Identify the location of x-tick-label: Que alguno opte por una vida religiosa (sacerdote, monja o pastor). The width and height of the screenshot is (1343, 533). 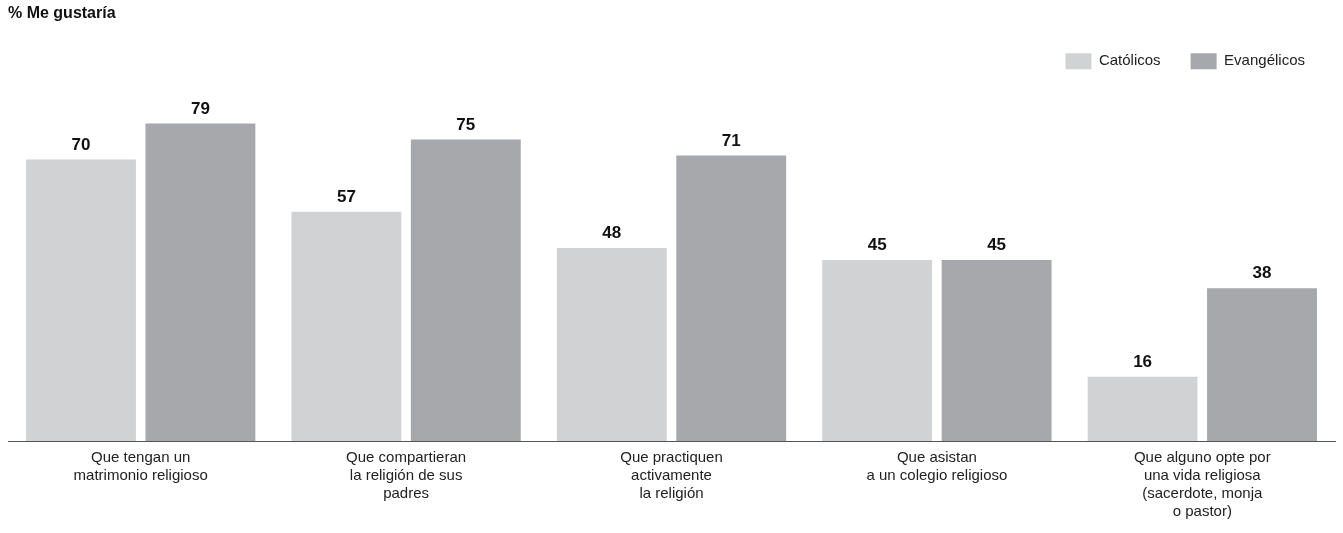
(1202, 484).